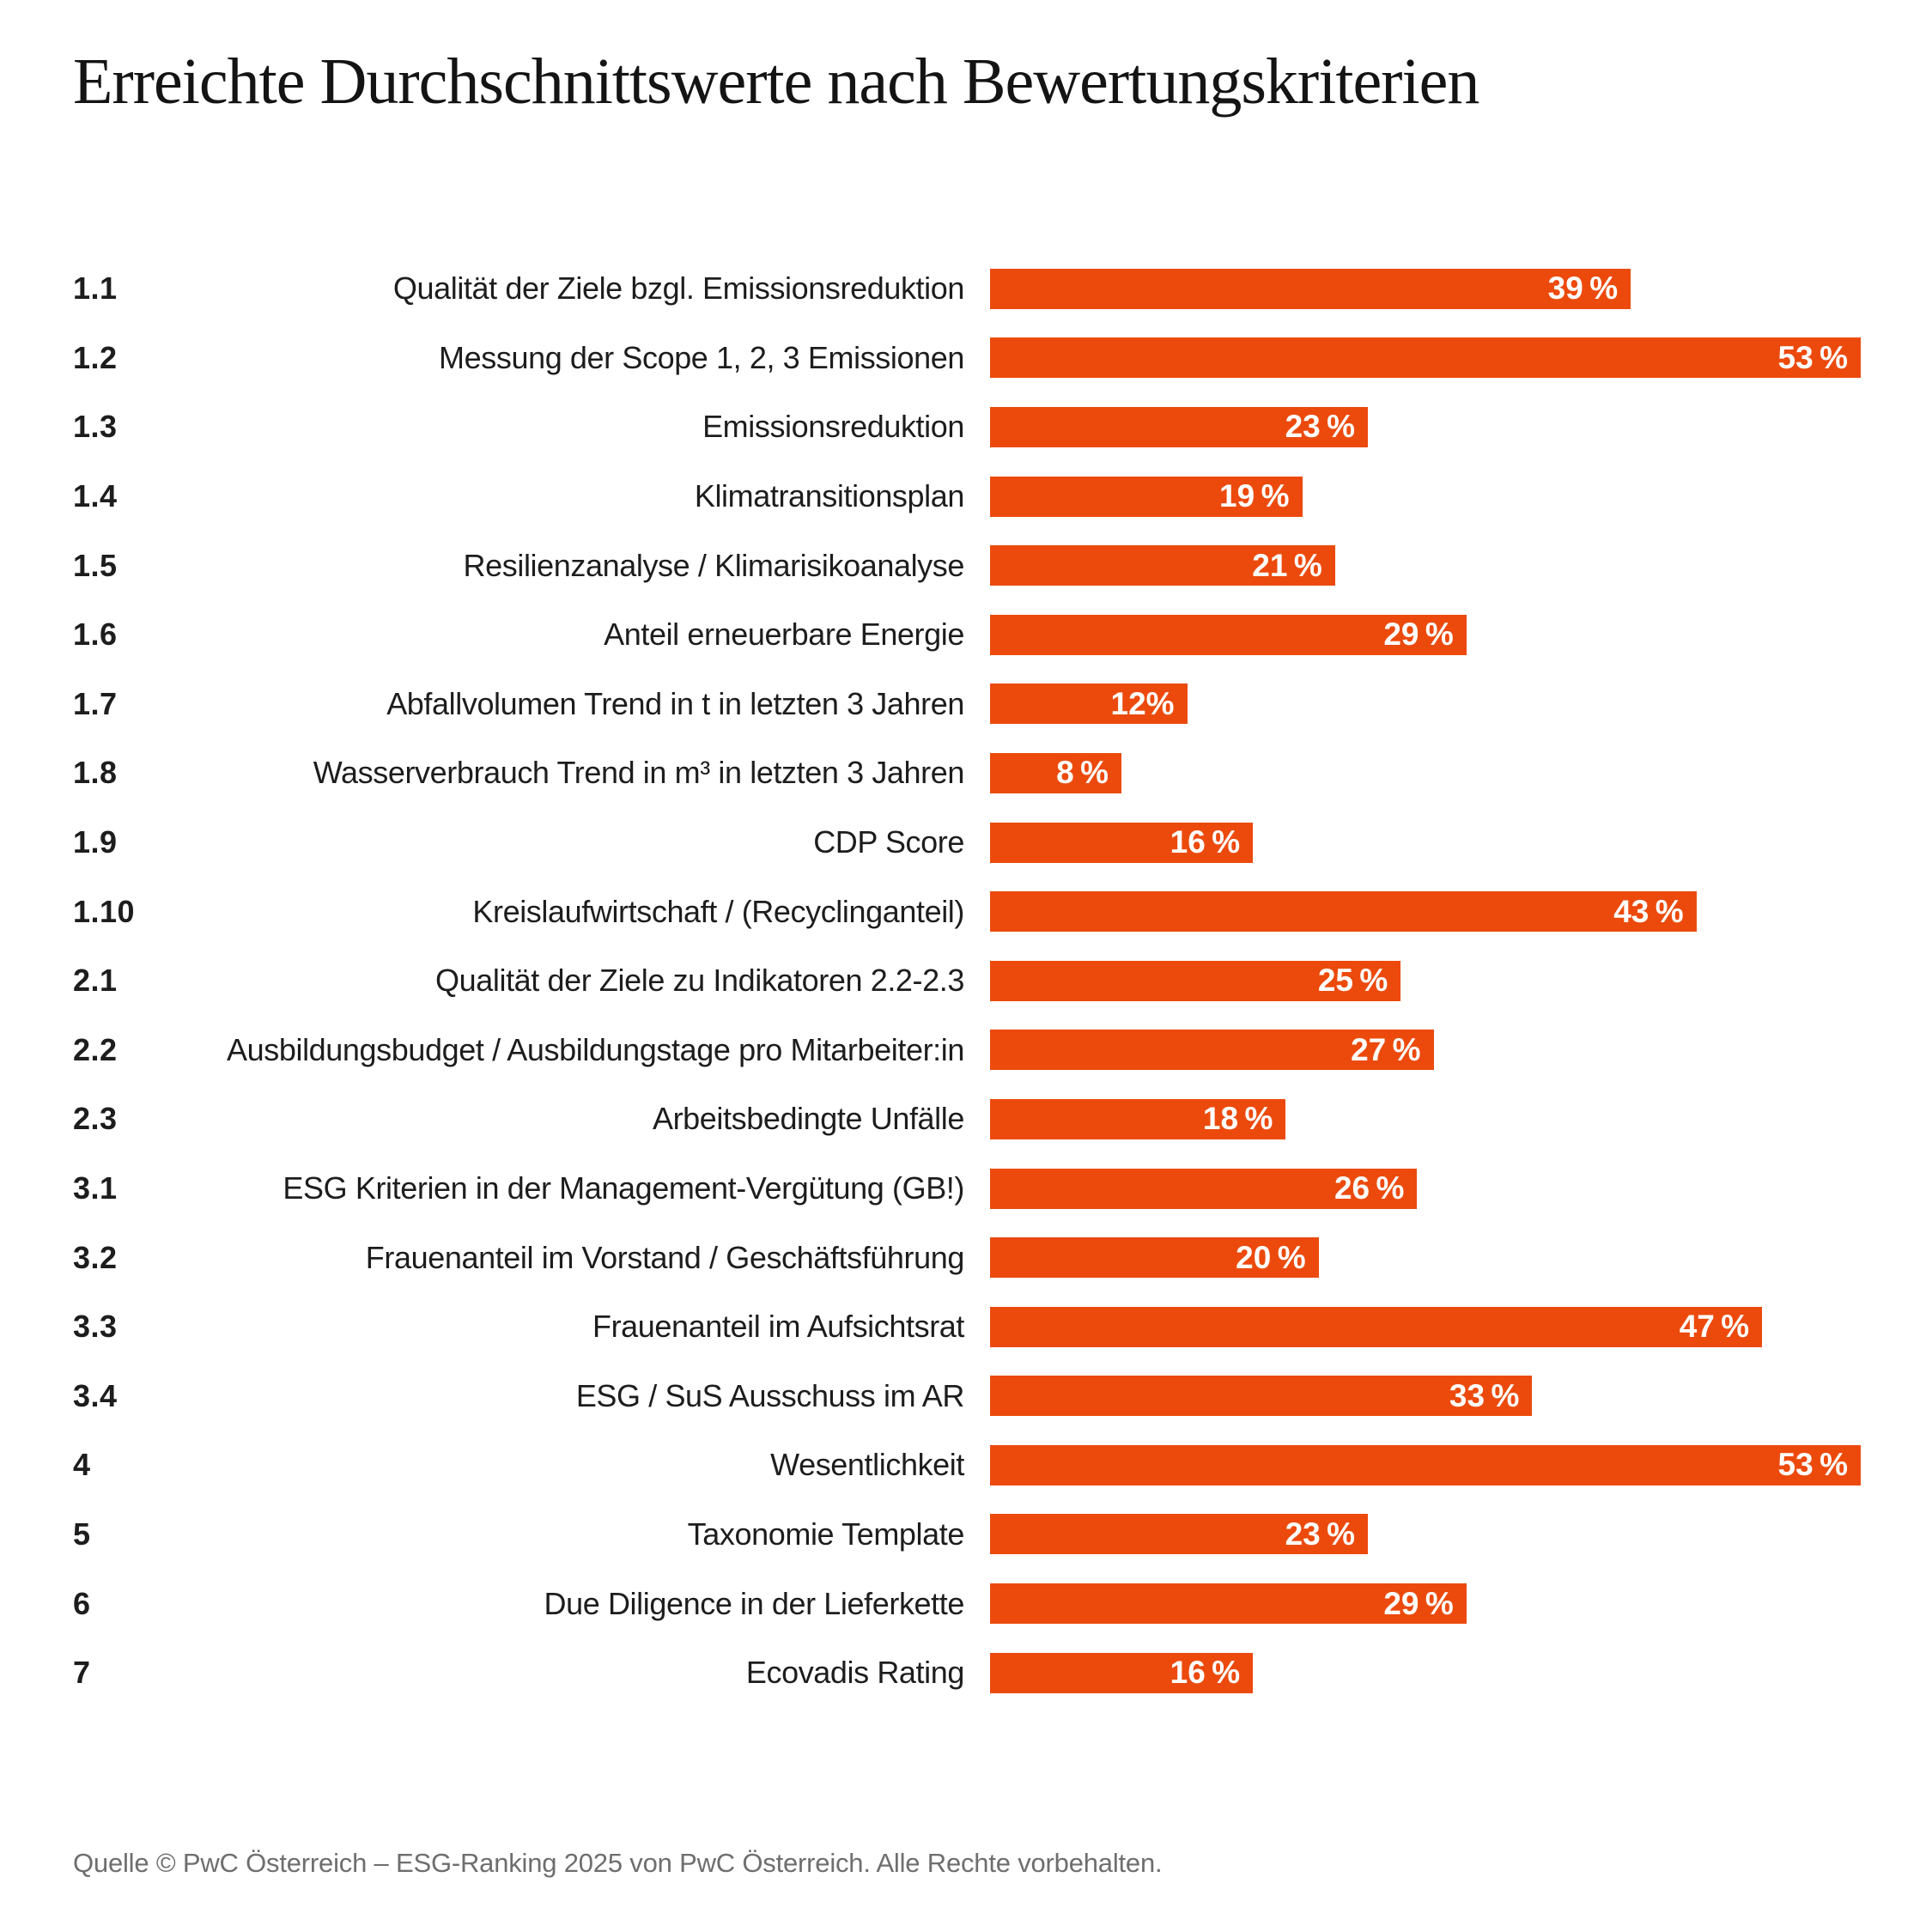 This screenshot has height=1932, width=1932. What do you see at coordinates (96, 1327) in the screenshot?
I see `row-code: 3.3` at bounding box center [96, 1327].